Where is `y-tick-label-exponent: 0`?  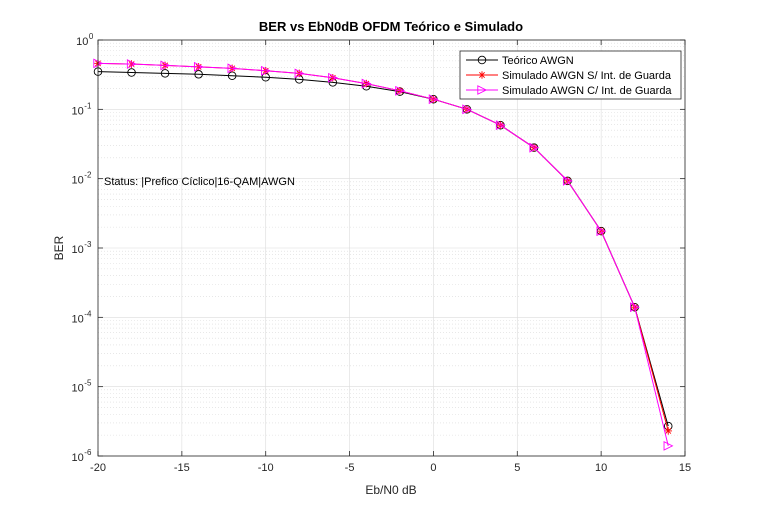
y-tick-label-exponent: 0 is located at coordinates (91, 36).